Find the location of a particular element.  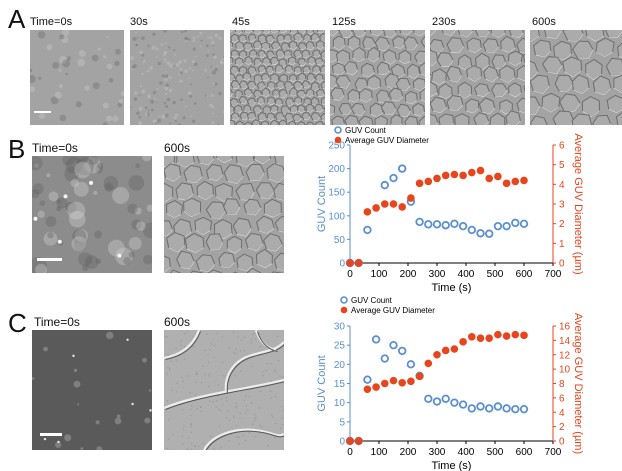

y-tick-label: 20 is located at coordinates (340, 365).